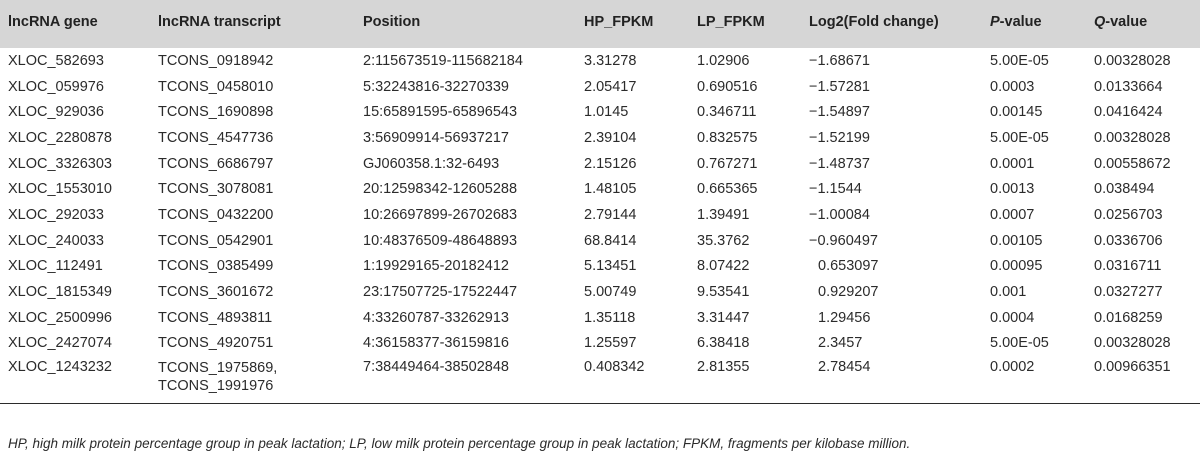  What do you see at coordinates (216, 112) in the screenshot?
I see `table-cell: TCONS_1690898` at bounding box center [216, 112].